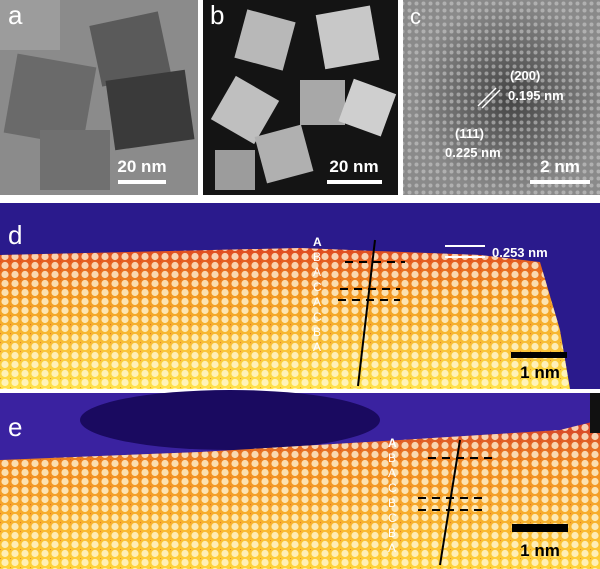 This screenshot has width=600, height=569. I want to click on annotation: (111), so click(469, 133).